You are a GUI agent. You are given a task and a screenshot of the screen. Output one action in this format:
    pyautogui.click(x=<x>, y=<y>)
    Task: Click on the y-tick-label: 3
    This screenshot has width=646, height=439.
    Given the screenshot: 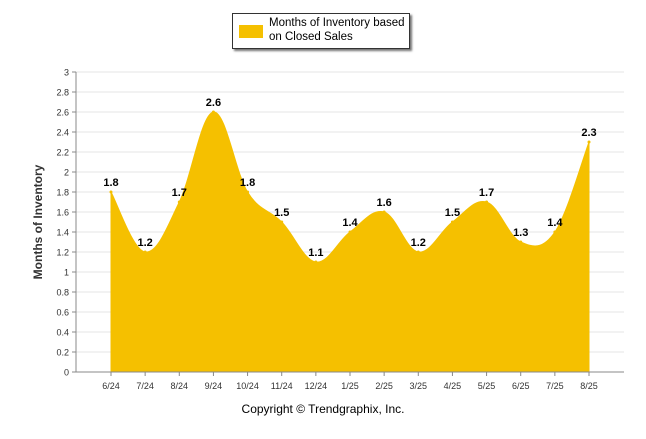 What is the action you would take?
    pyautogui.click(x=66, y=73)
    